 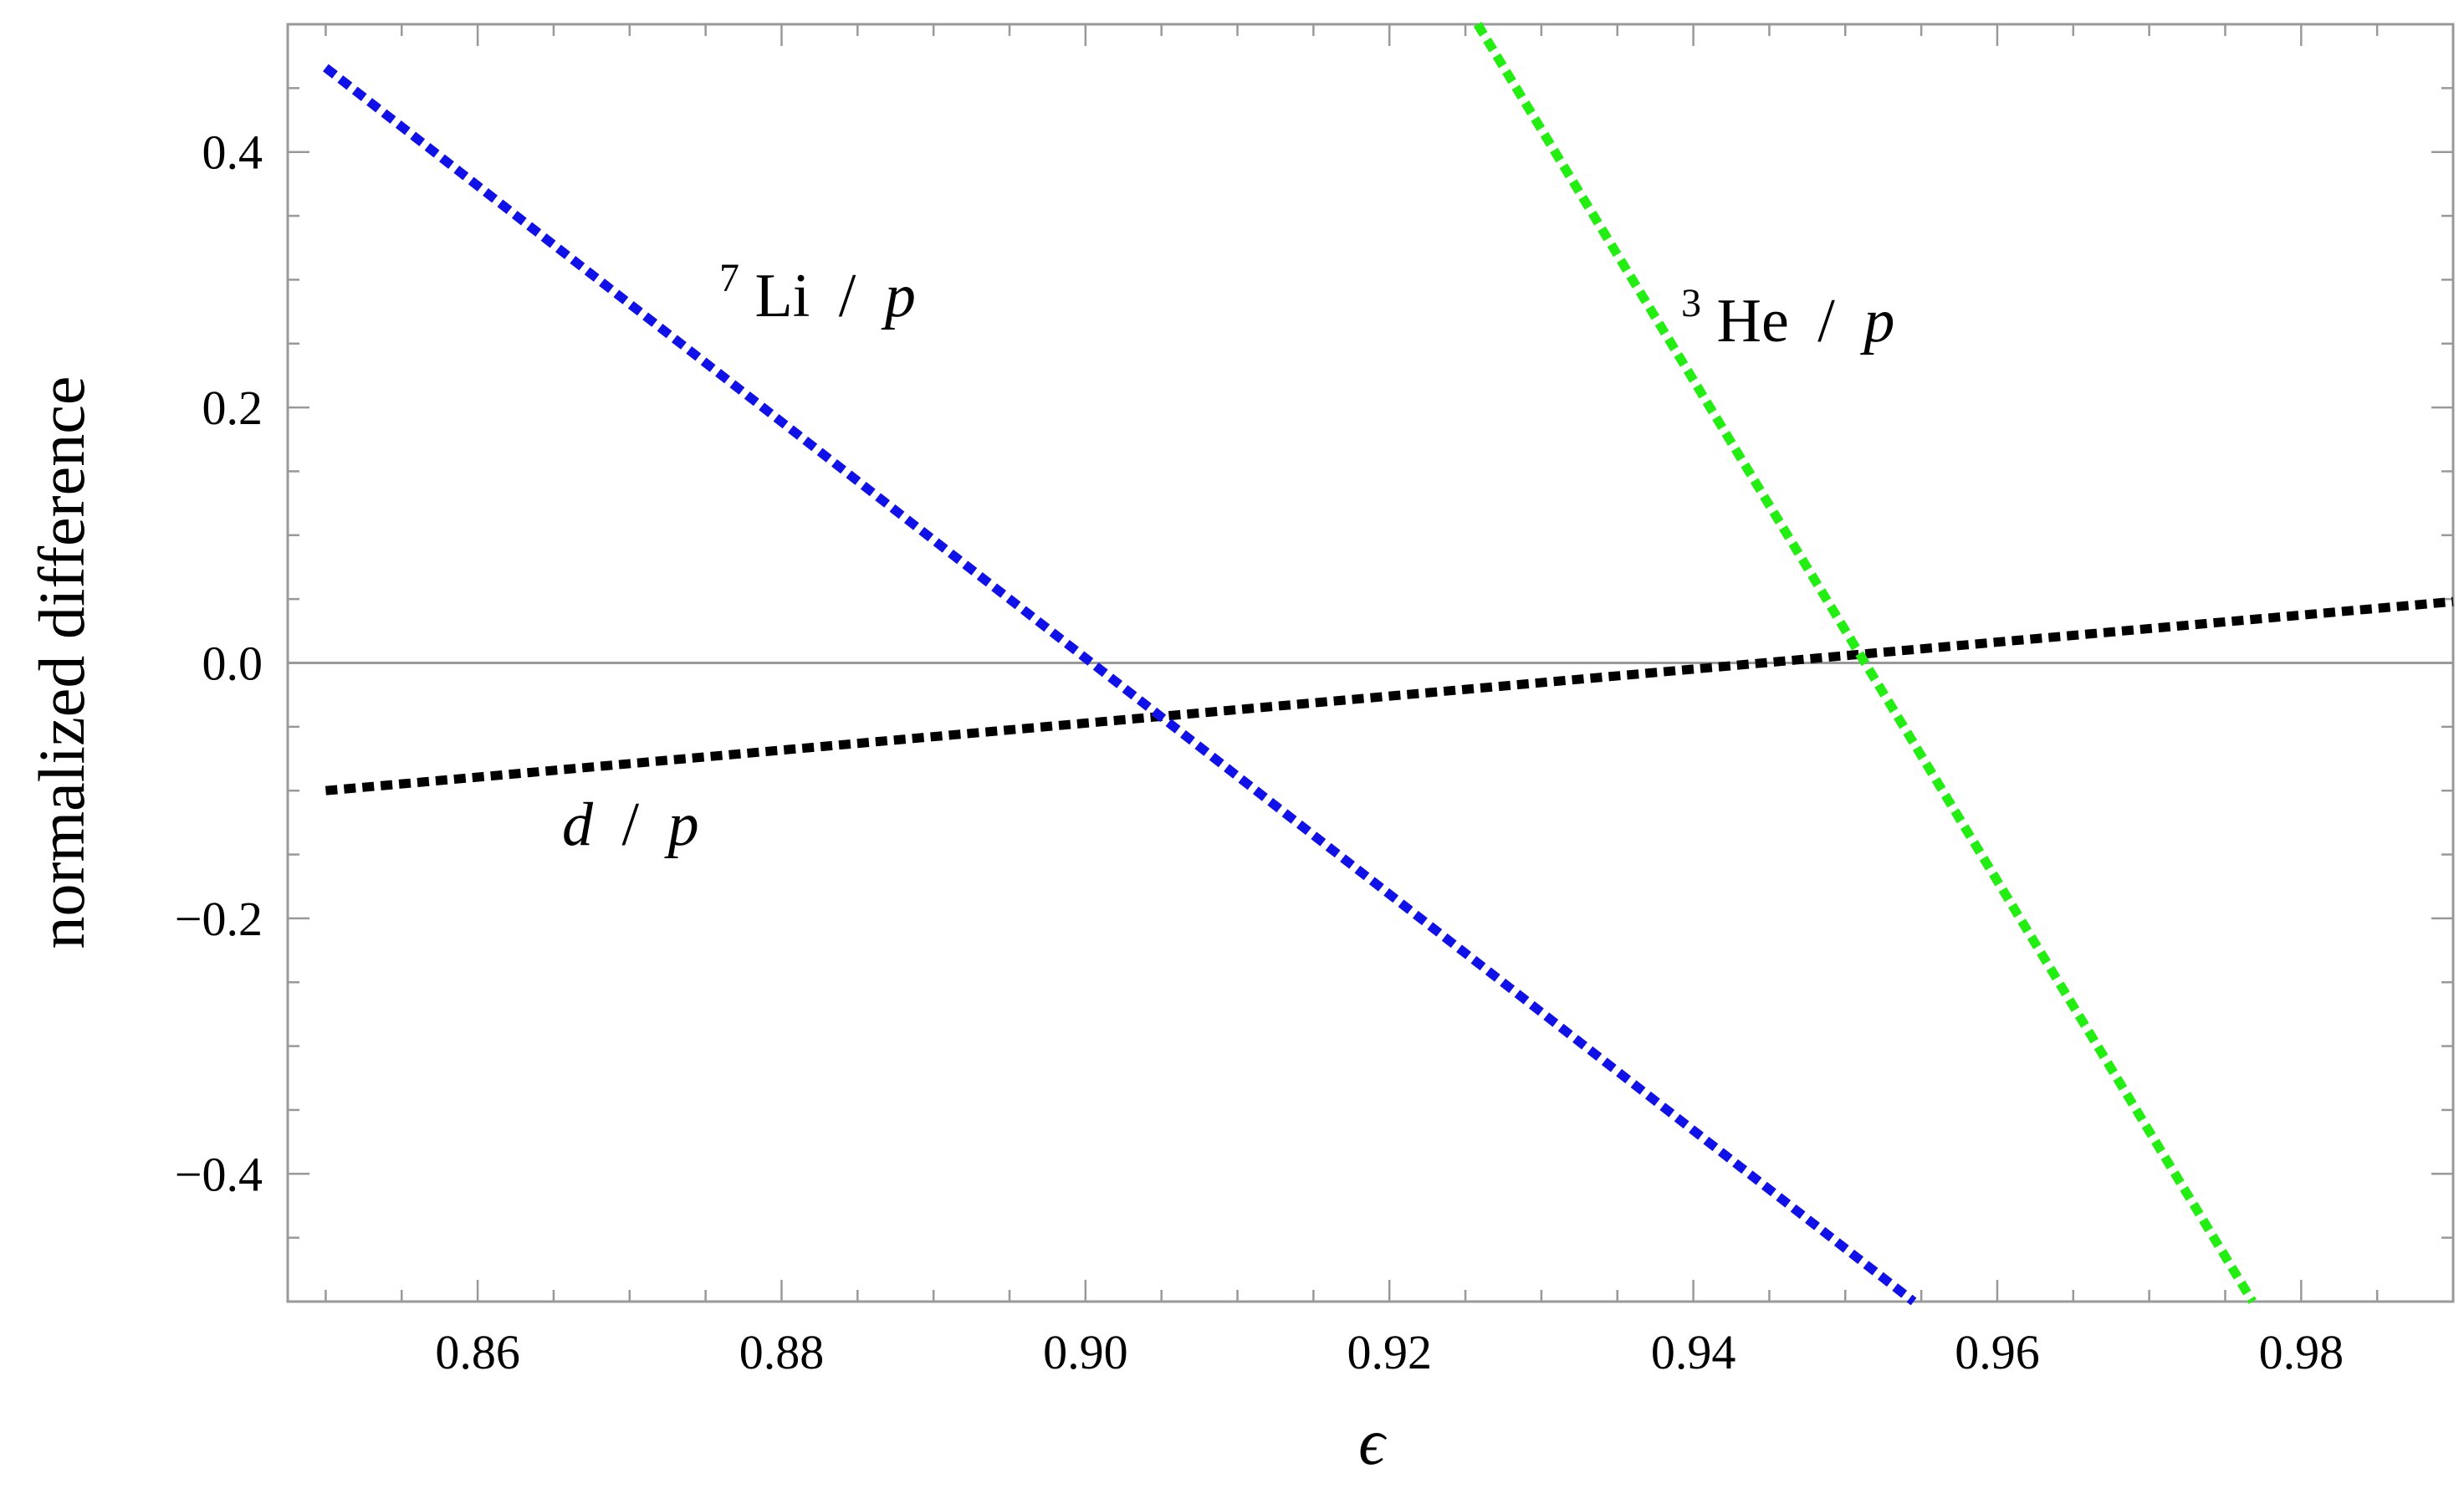 I want to click on label-he-slash: /, so click(x=1826, y=322).